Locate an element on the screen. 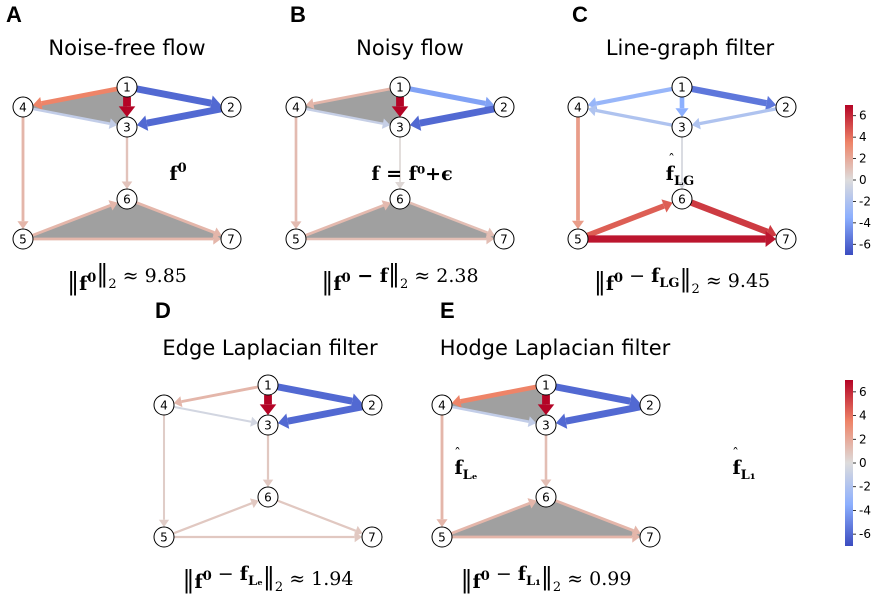 The width and height of the screenshot is (875, 610). panel-letter: E is located at coordinates (447, 310).